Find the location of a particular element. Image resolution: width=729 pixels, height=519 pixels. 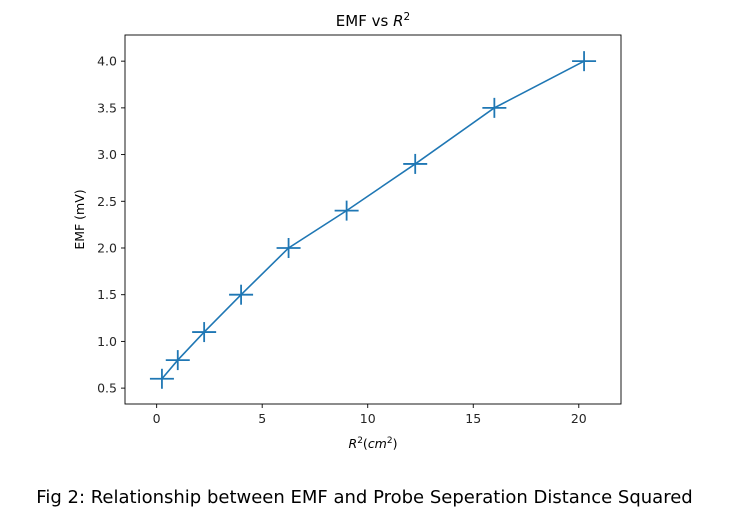

x-tick-label: 0 is located at coordinates (157, 418).